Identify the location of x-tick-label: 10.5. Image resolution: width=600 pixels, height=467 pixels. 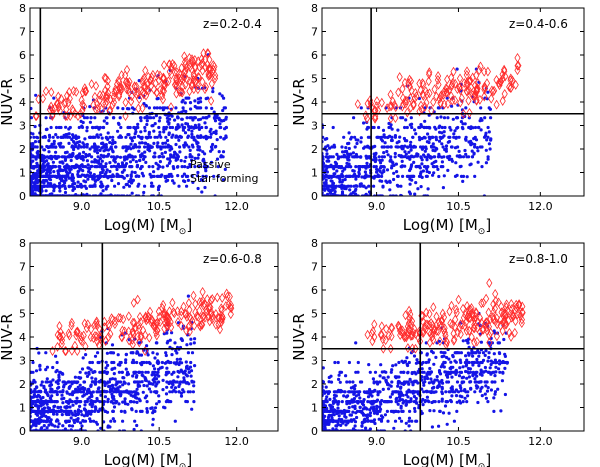
(458, 206).